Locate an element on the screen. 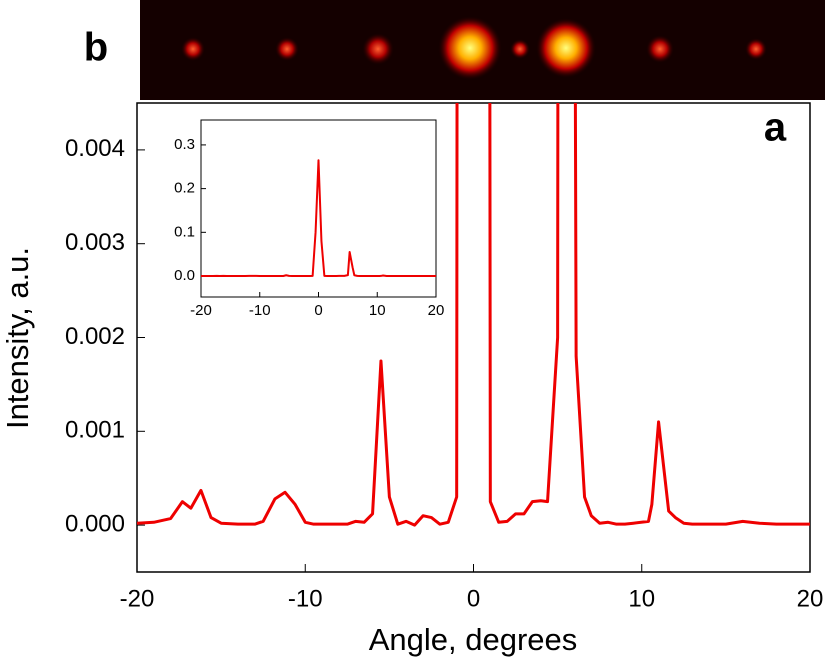 The height and width of the screenshot is (666, 825). panel-label: b is located at coordinates (96, 48).